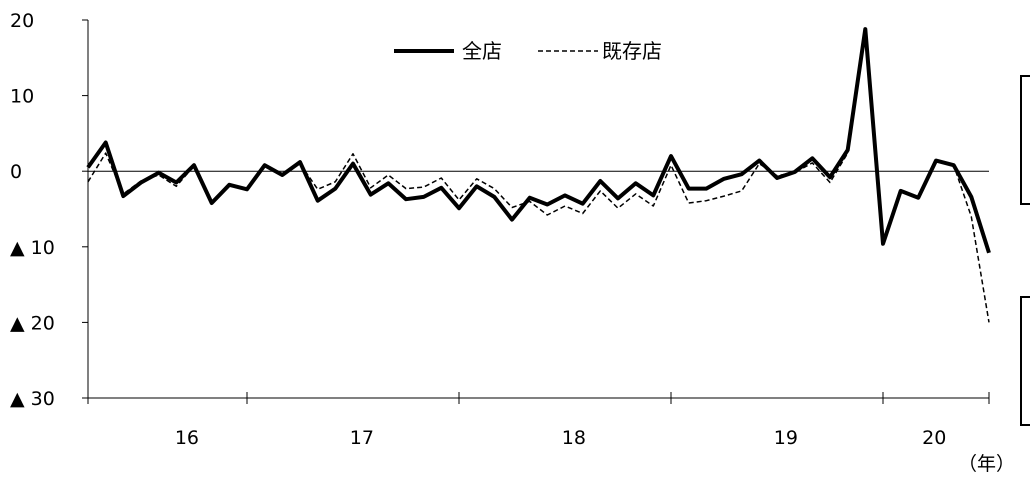  I want to click on y-tick-label: ▲ 10, so click(32, 248).